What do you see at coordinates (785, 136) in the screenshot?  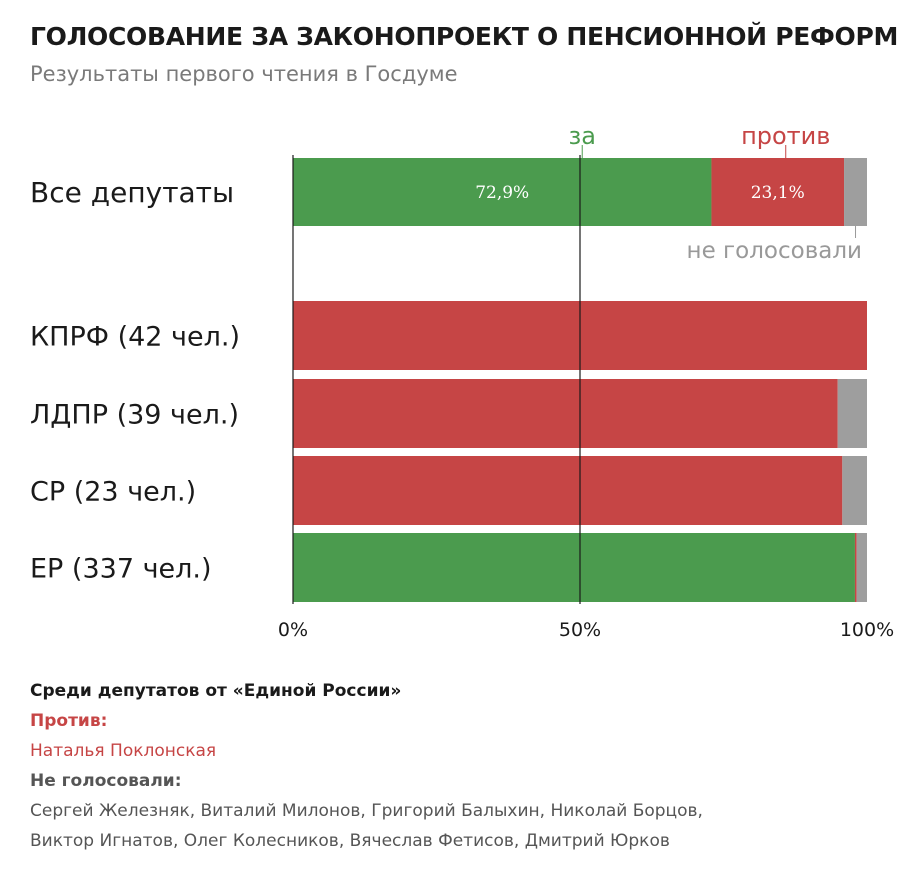 I see `annotation-label-against: против` at bounding box center [785, 136].